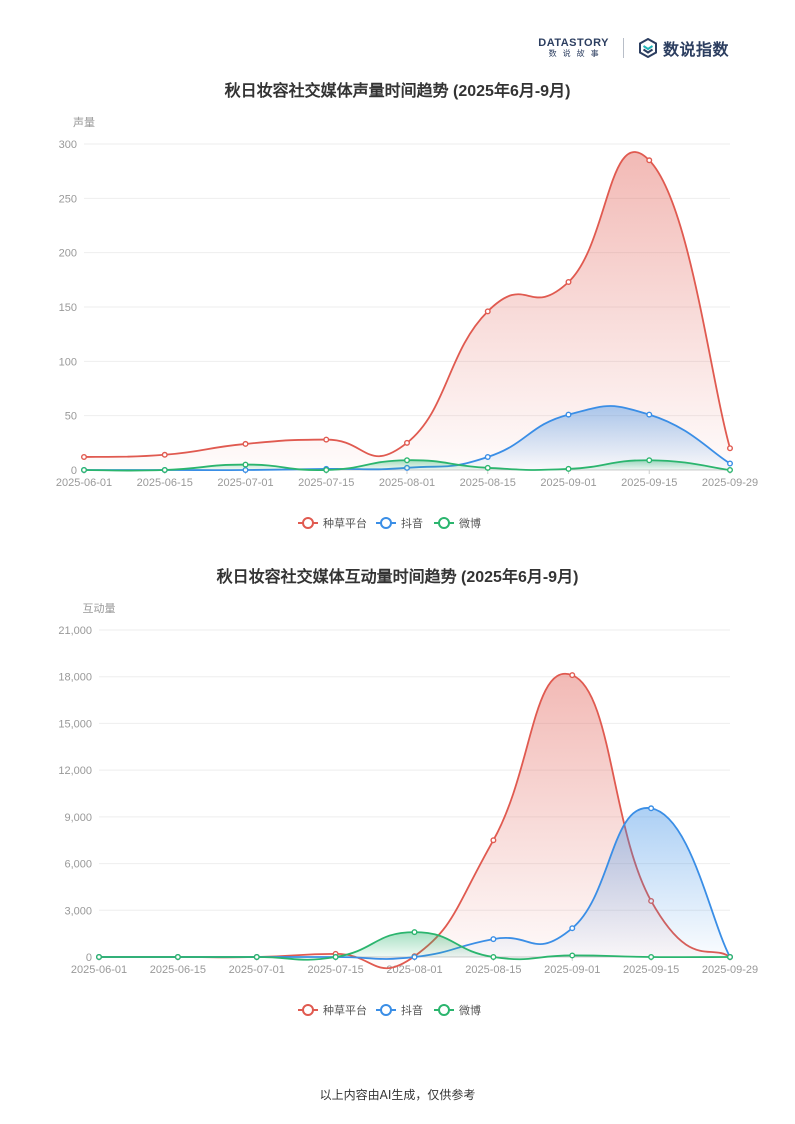  What do you see at coordinates (75, 678) in the screenshot?
I see `y-tick-label: 18,000` at bounding box center [75, 678].